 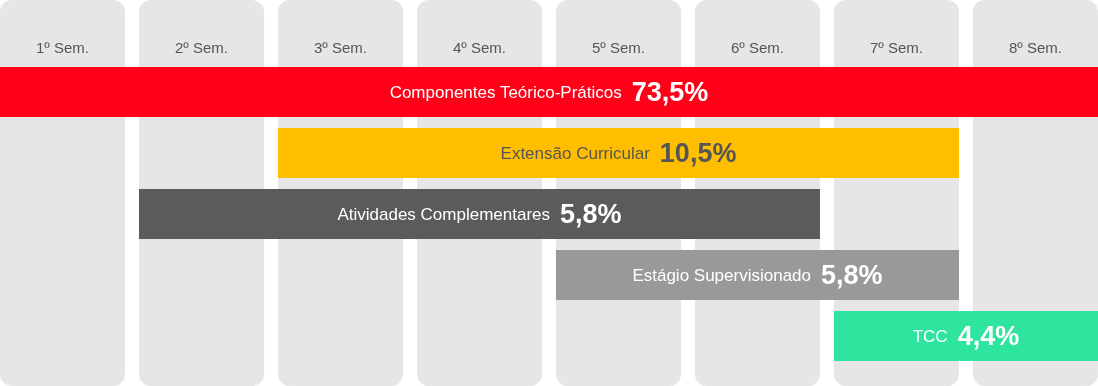 What do you see at coordinates (698, 153) in the screenshot?
I see `annotation: 10,5%` at bounding box center [698, 153].